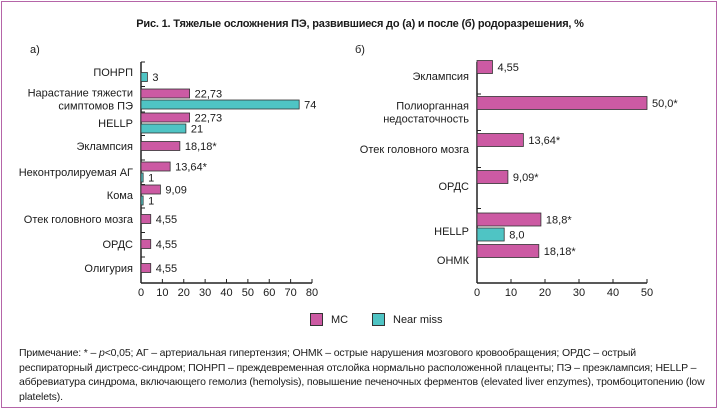 Image resolution: width=720 pixels, height=411 pixels. I want to click on category-label-неконтролируемая-аг: Неконтролируемая АГ, so click(76, 173).